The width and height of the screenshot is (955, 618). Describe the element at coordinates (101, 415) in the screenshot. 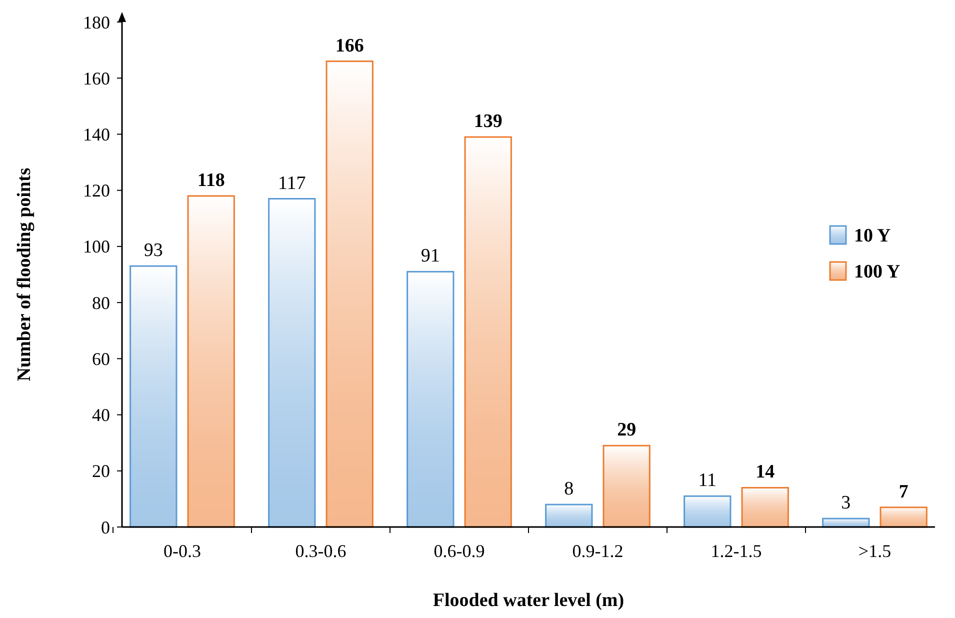

I see `y-tick-label: 40` at that location.